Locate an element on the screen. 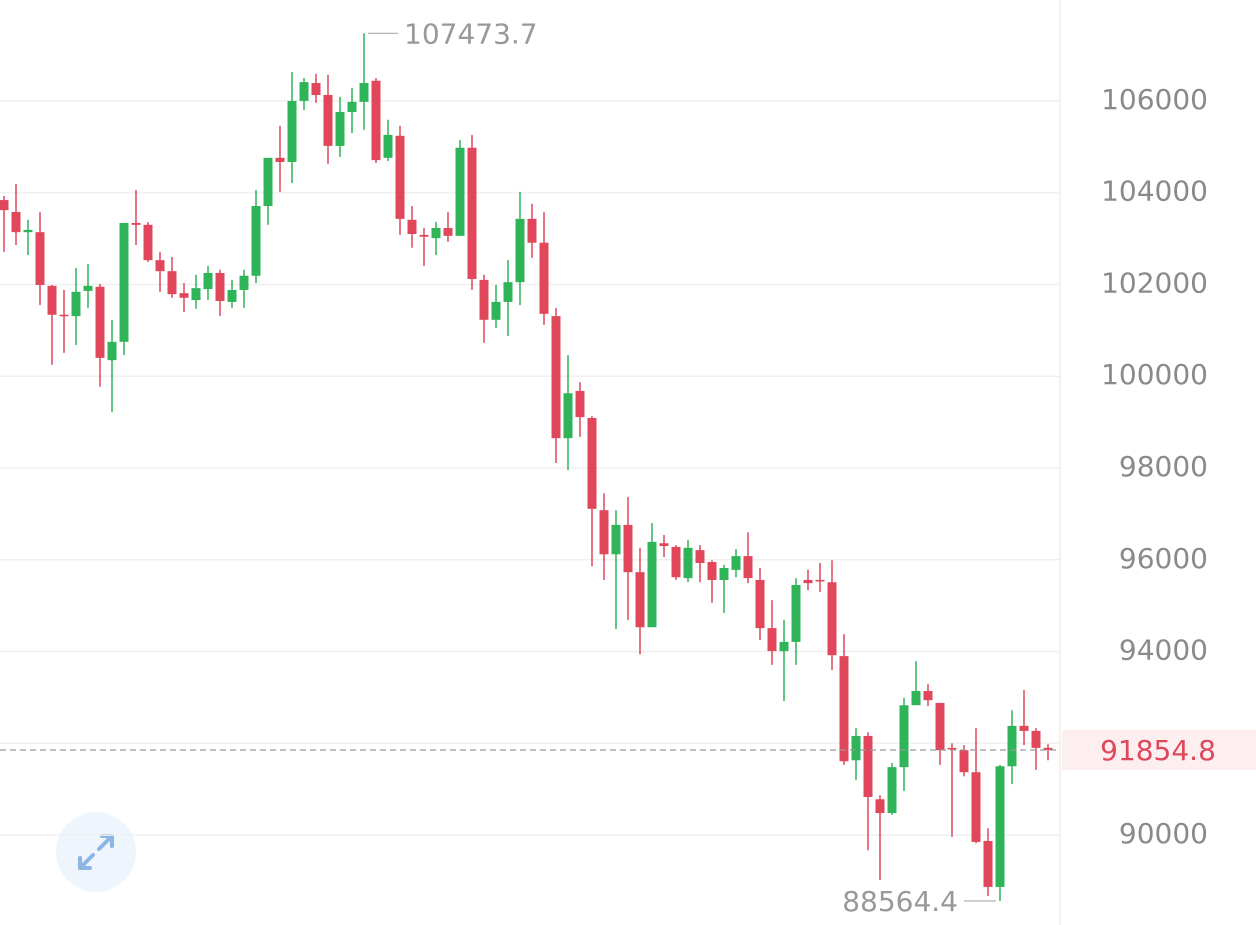 This screenshot has height=925, width=1256. max-label: 107473.7 is located at coordinates (471, 33).